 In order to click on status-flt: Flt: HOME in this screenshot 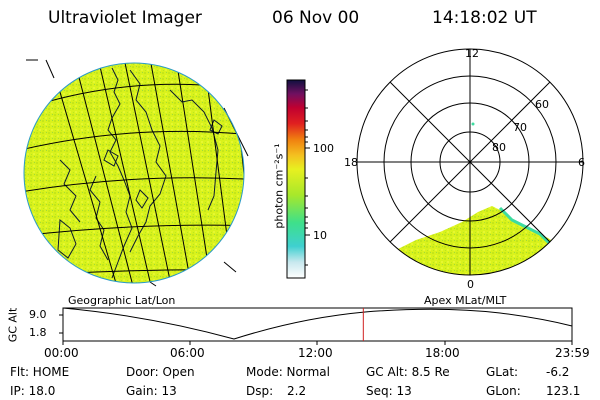, I will do `click(40, 372)`.